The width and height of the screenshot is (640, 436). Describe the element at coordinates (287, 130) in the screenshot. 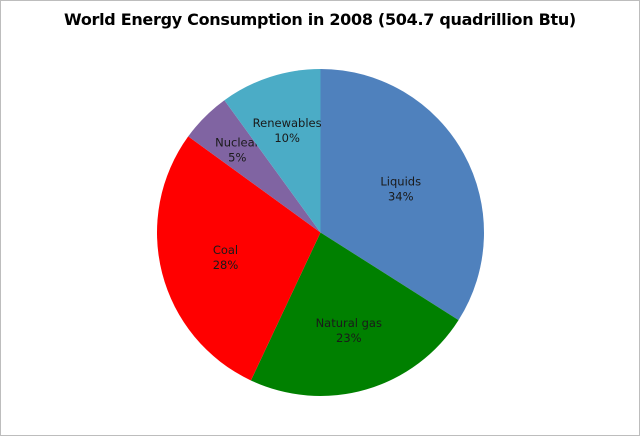

I see `data-label: Renewables 10%` at that location.